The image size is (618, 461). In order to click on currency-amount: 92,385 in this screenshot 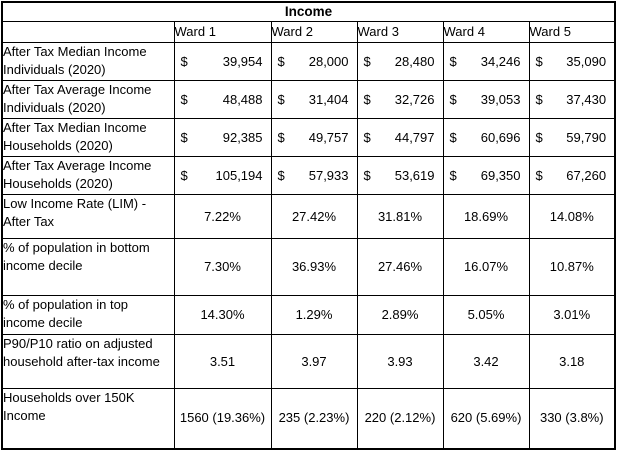, I will do `click(242, 137)`.